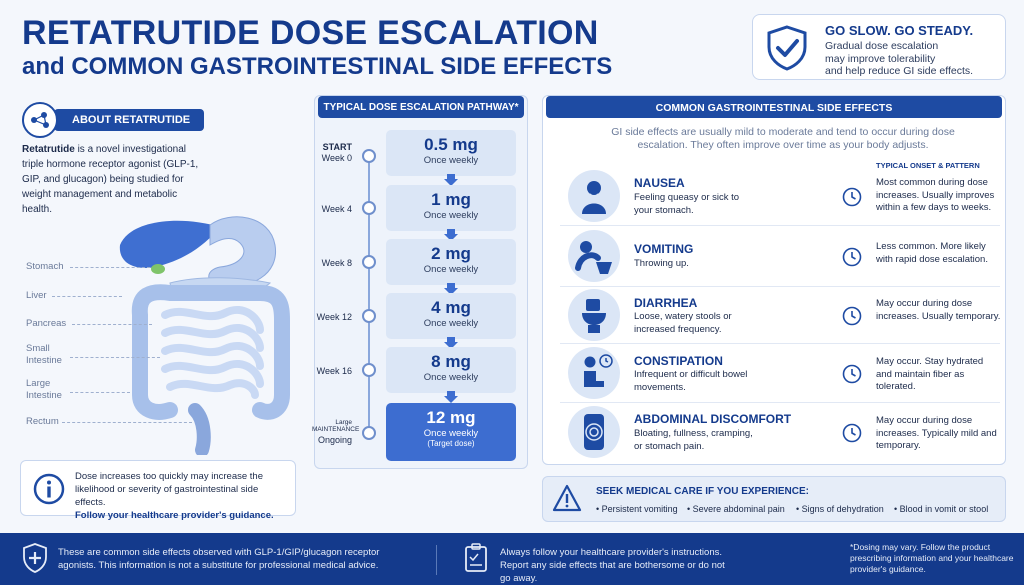  I want to click on shield-check-icon, so click(787, 48).